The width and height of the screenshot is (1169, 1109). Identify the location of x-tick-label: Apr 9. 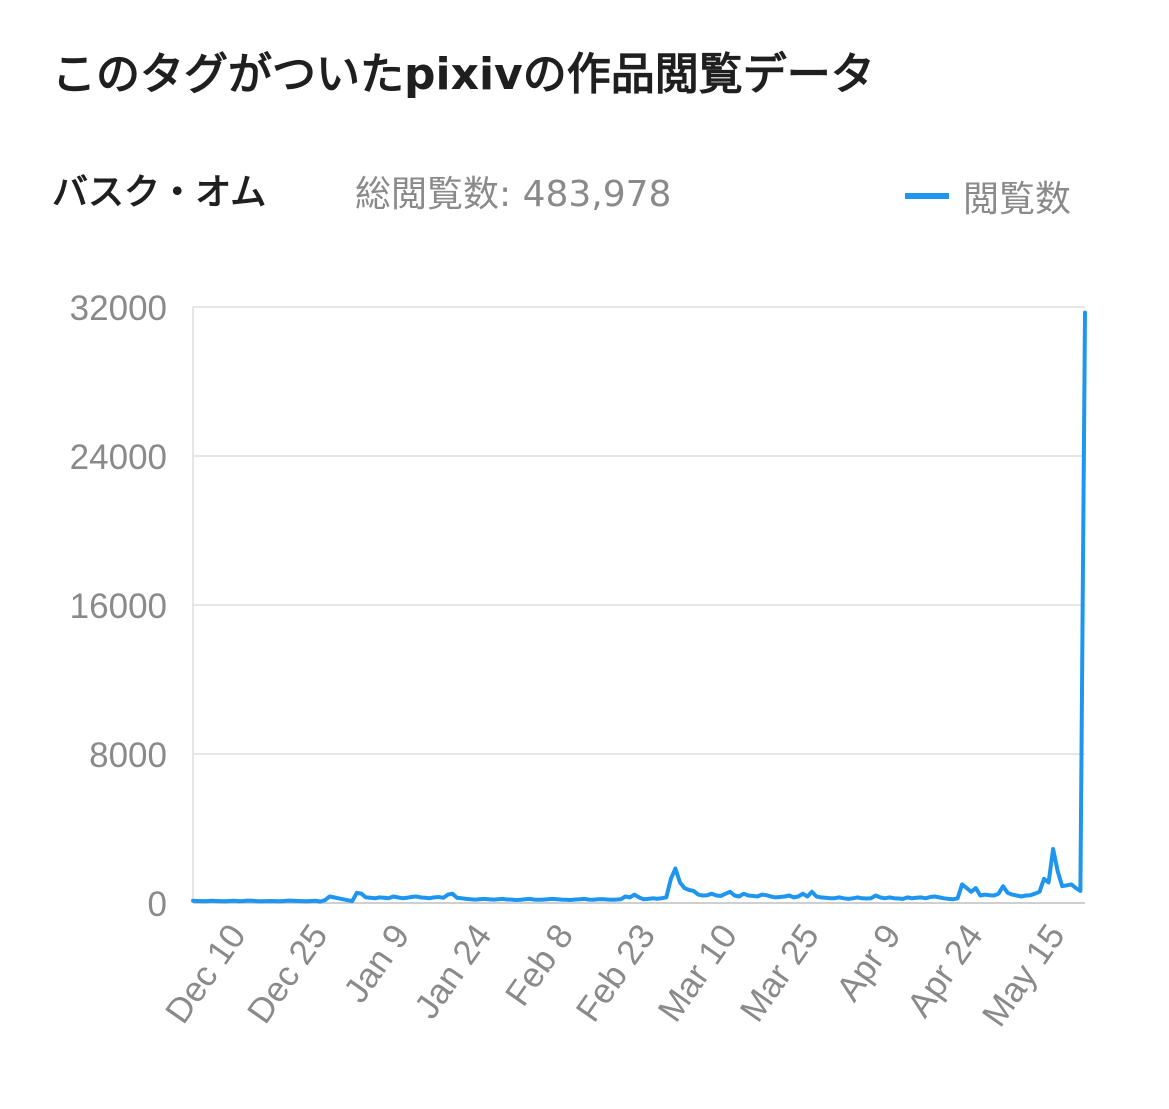
(869, 962).